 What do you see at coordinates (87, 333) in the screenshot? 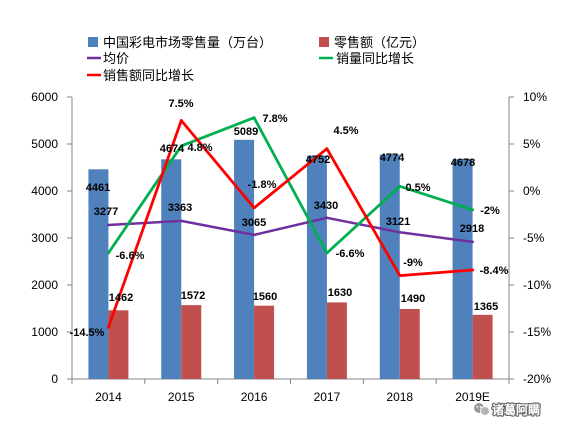
I see `label-sales-growth: -14.5%` at bounding box center [87, 333].